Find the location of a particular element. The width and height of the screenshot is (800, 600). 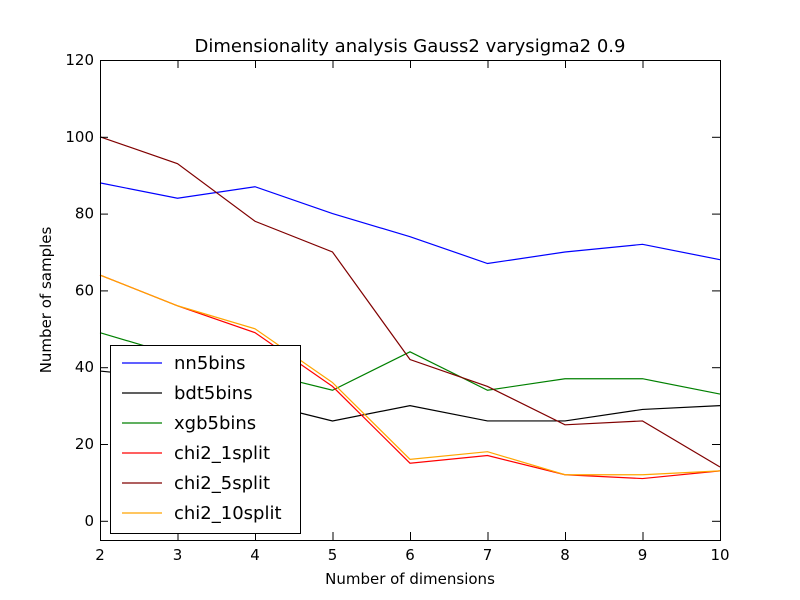

legend-label: chi2_1split is located at coordinates (222, 453).